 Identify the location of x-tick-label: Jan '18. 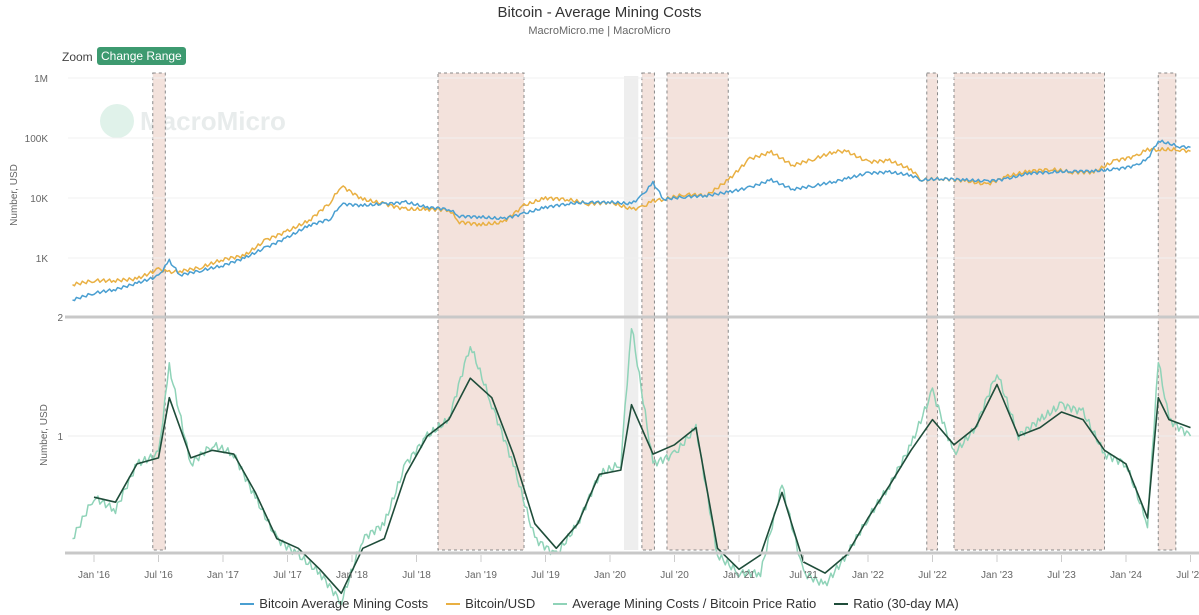
(352, 575).